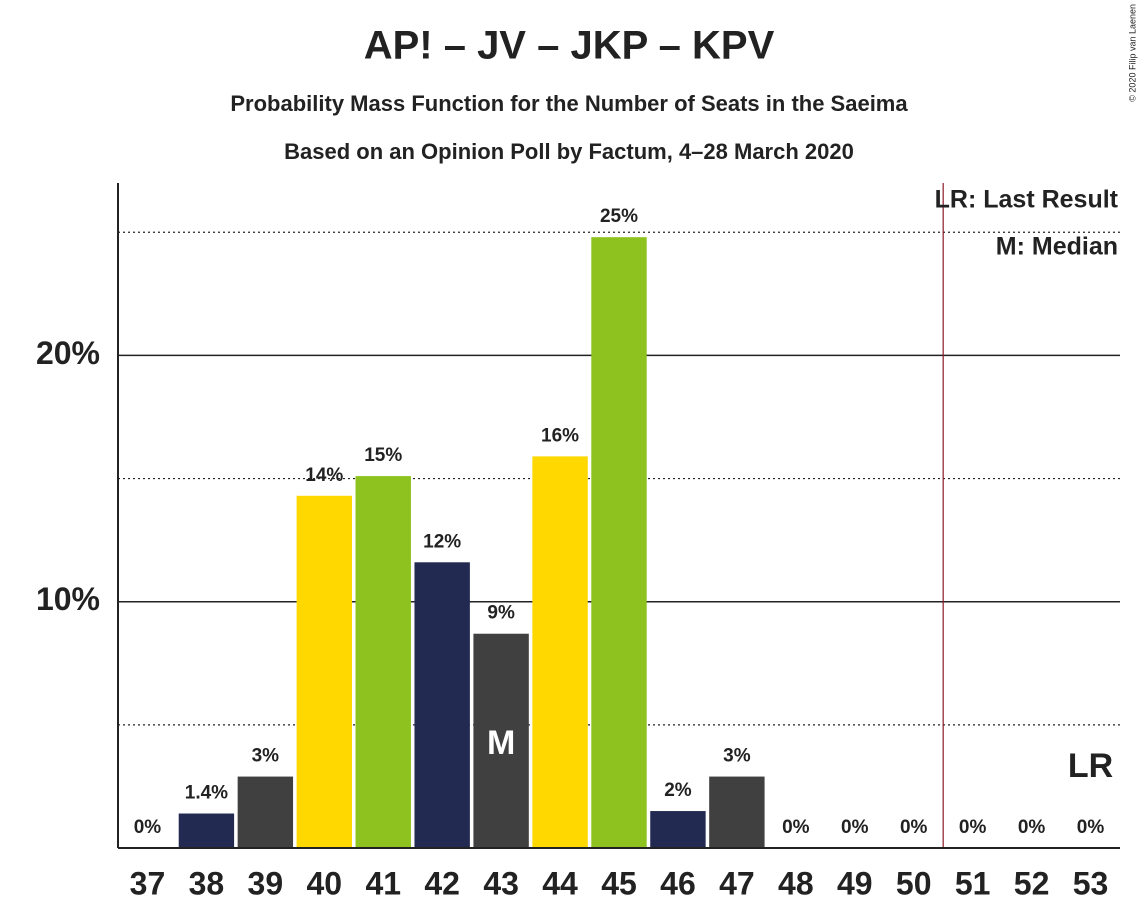 Image resolution: width=1139 pixels, height=924 pixels. Describe the element at coordinates (678, 883) in the screenshot. I see `x-tick-label: 46` at that location.